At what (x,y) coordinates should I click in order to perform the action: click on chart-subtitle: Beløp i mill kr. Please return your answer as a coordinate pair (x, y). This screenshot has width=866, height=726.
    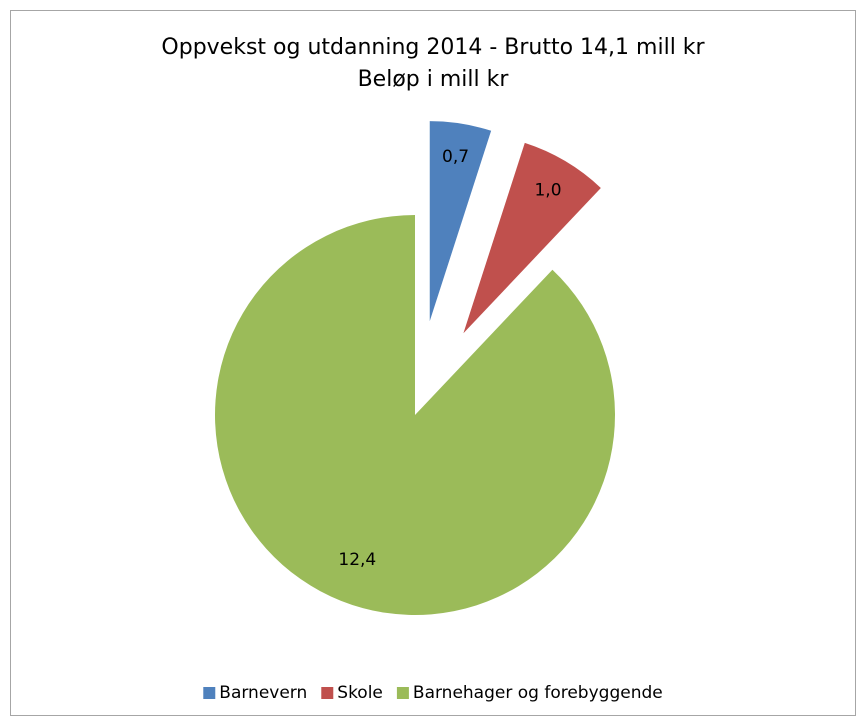
    Looking at the image, I should click on (434, 79).